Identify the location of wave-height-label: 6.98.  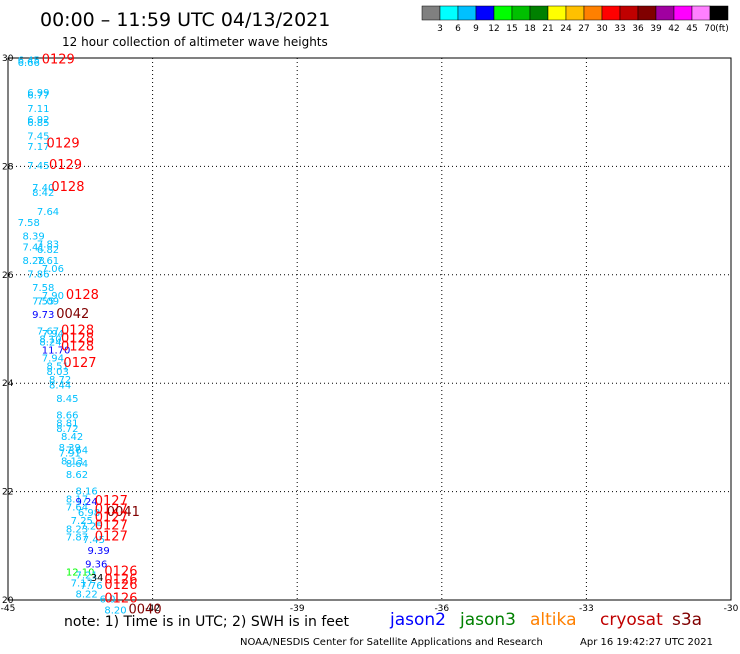
(89, 513).